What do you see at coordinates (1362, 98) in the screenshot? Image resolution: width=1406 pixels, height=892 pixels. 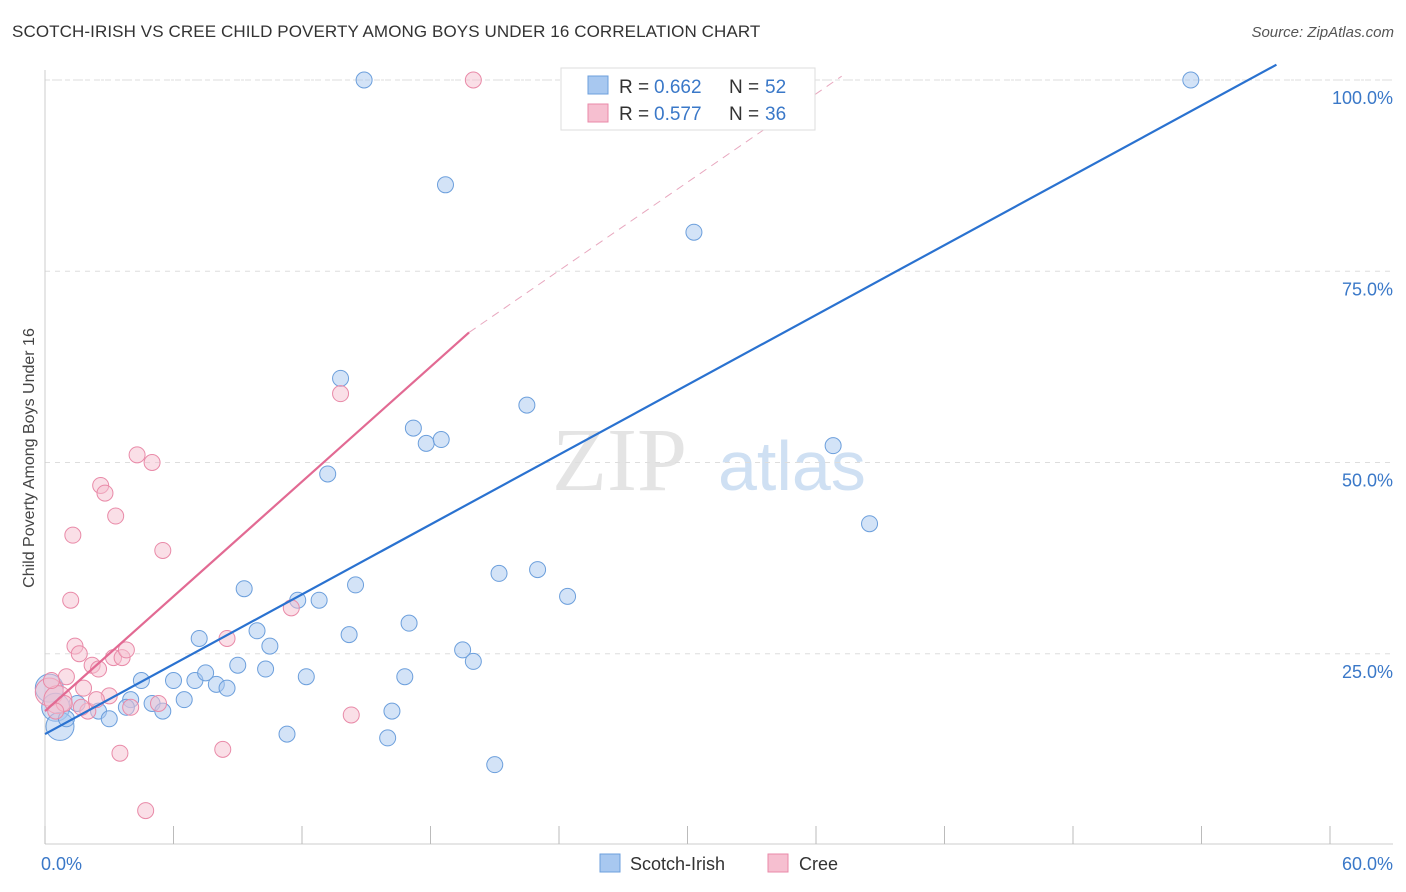 I see `y-tick-label: 100.0%` at bounding box center [1362, 98].